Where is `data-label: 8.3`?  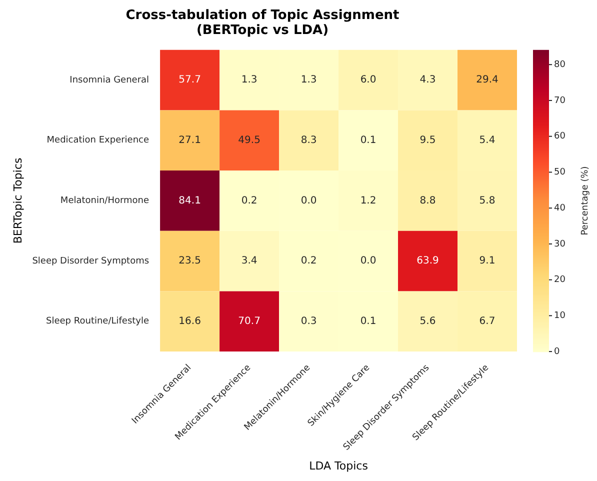
data-label: 8.3 is located at coordinates (308, 140).